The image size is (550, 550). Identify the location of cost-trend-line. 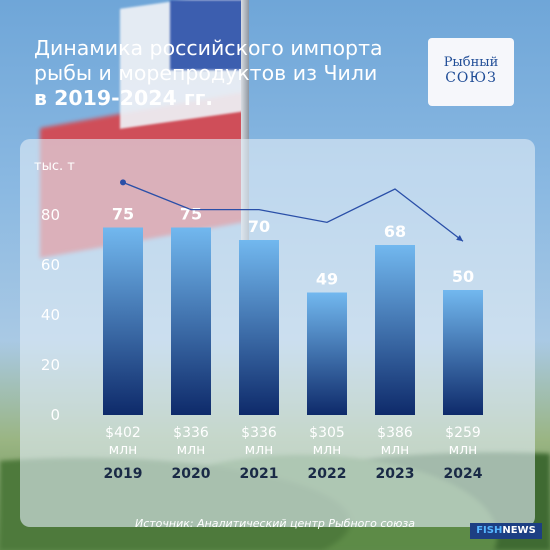
(293, 211).